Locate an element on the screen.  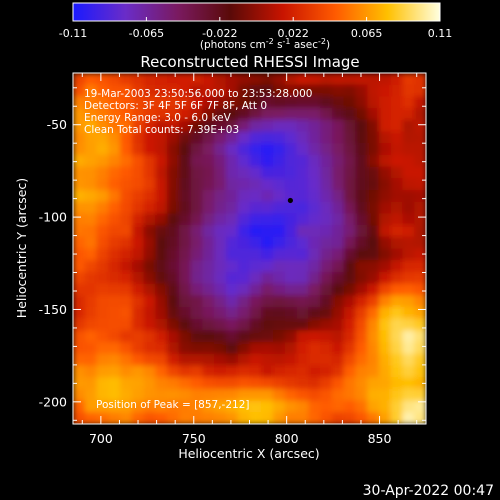
y-tick-label: -150 is located at coordinates (53, 309).